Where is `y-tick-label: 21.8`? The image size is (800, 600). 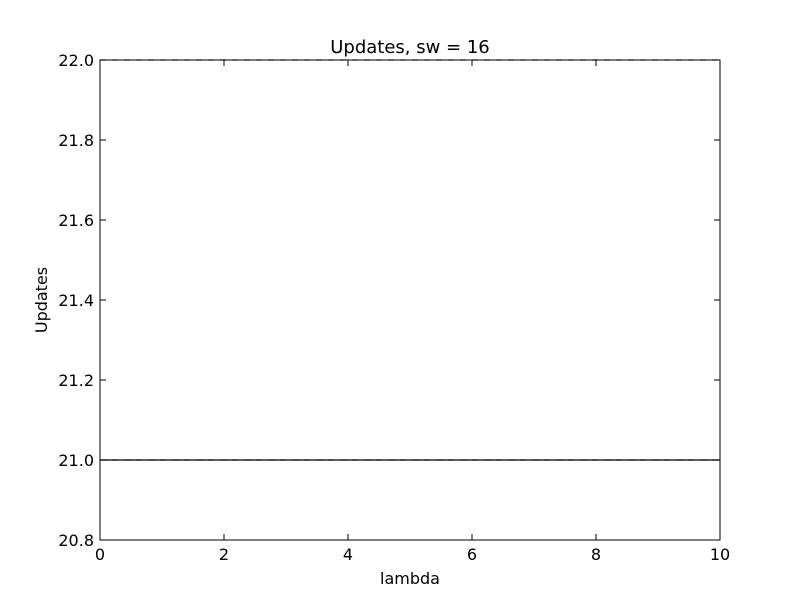 y-tick-label: 21.8 is located at coordinates (76, 140).